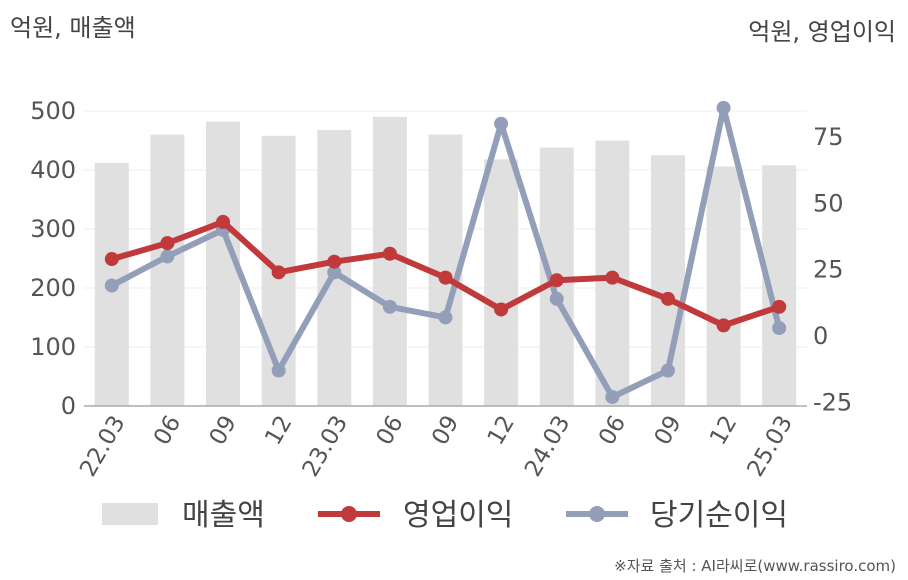 Image resolution: width=908 pixels, height=580 pixels. I want to click on legend: 매출액 영업이익 당기순이익, so click(445, 515).